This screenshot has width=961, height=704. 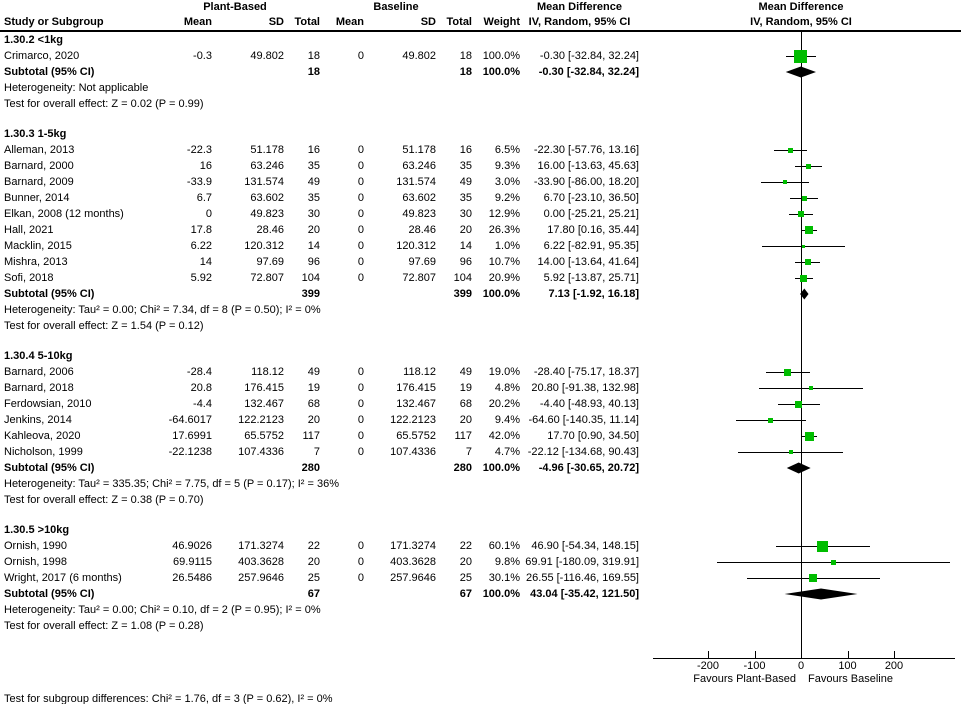 What do you see at coordinates (267, 198) in the screenshot?
I see `plant-sd: 63.602` at bounding box center [267, 198].